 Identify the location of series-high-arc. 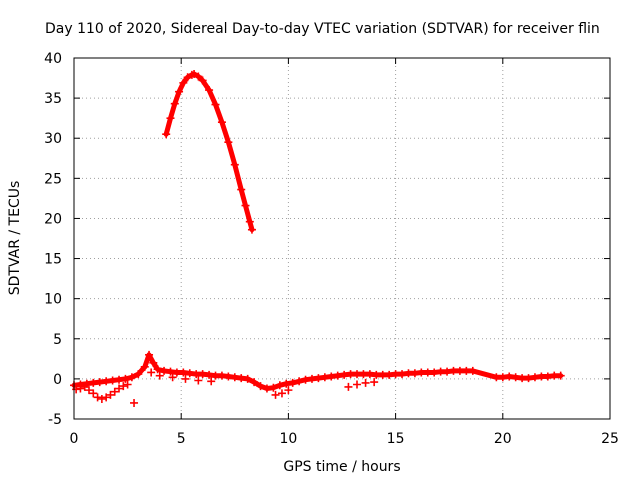
(209, 152).